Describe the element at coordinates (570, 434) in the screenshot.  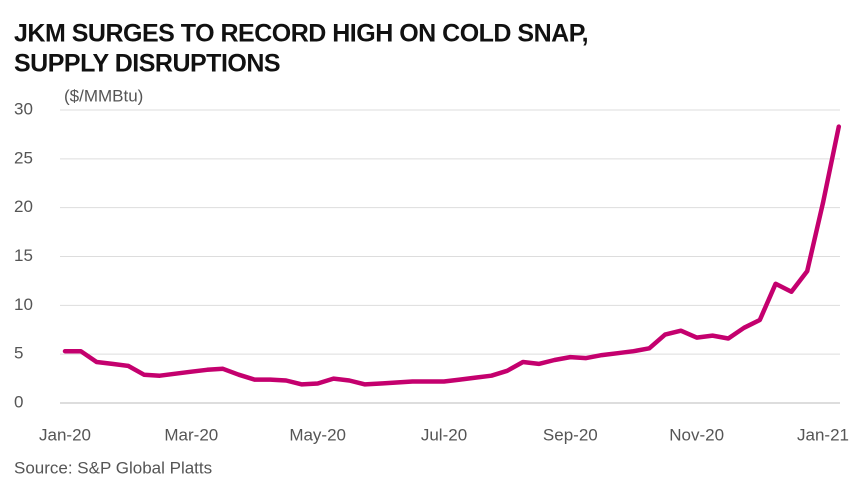
I see `x-tick-label: Sep-20` at that location.